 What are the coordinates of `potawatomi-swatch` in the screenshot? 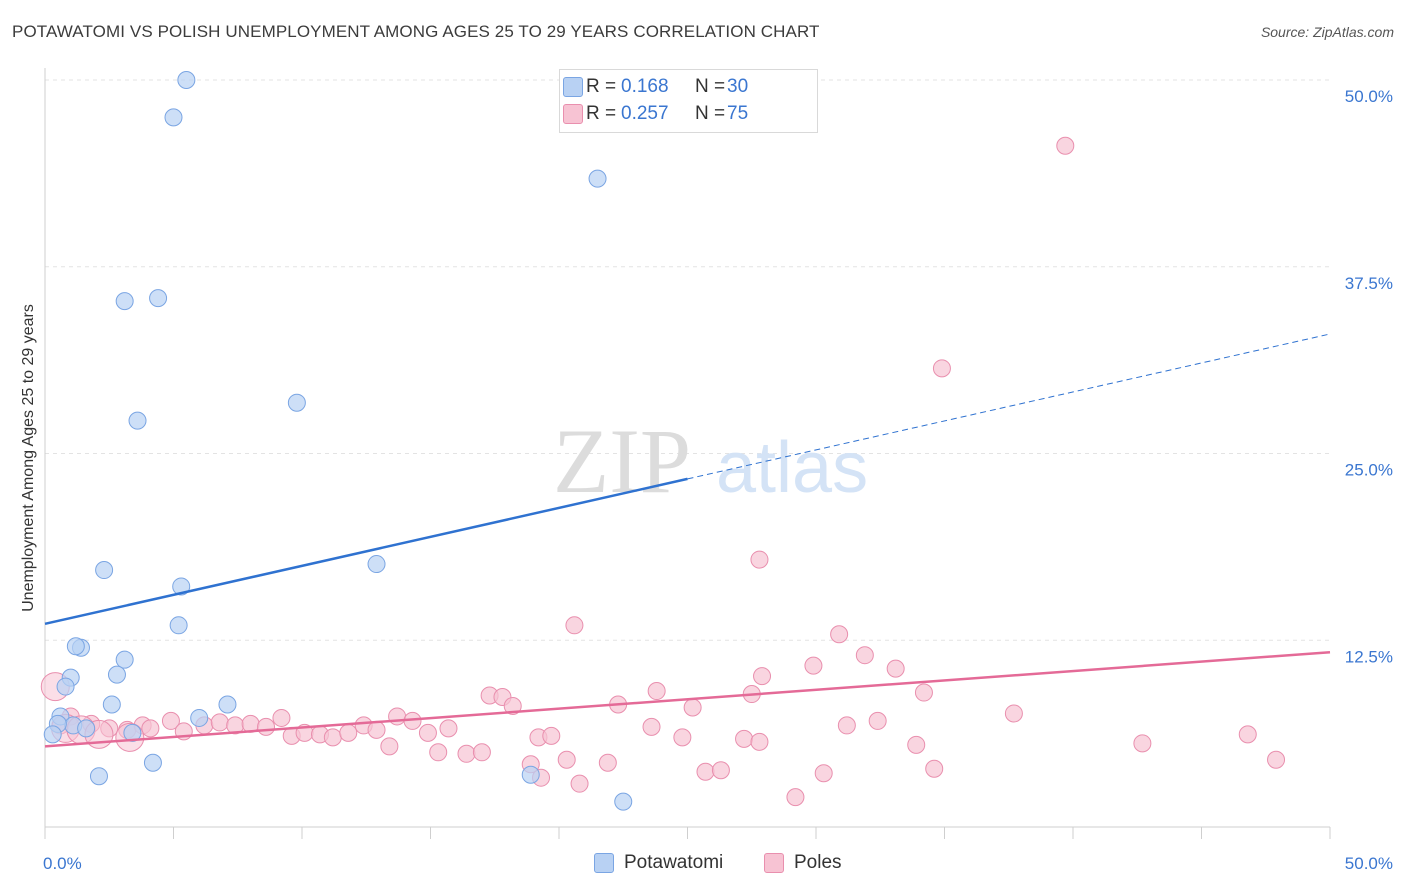 It's located at (573, 87).